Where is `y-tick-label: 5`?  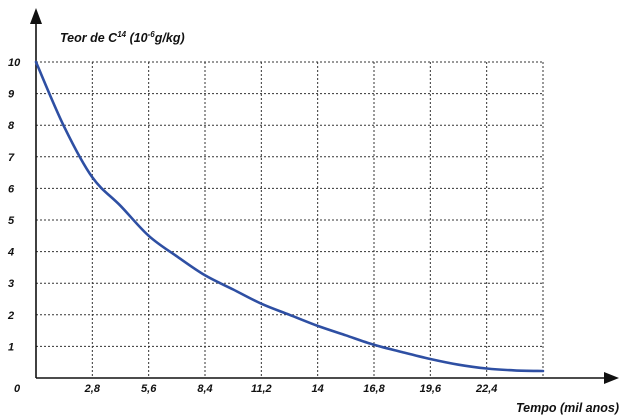
y-tick-label: 5 is located at coordinates (11, 221).